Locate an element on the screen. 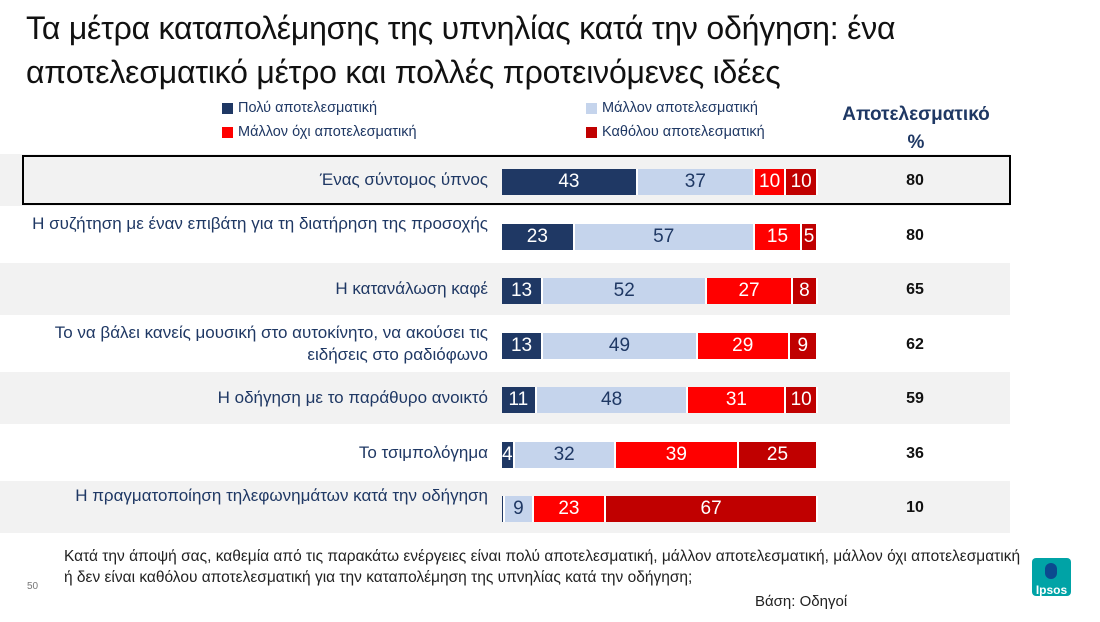 This screenshot has height=622, width=1100. bar-segment-not-effective: 9 is located at coordinates (803, 345).